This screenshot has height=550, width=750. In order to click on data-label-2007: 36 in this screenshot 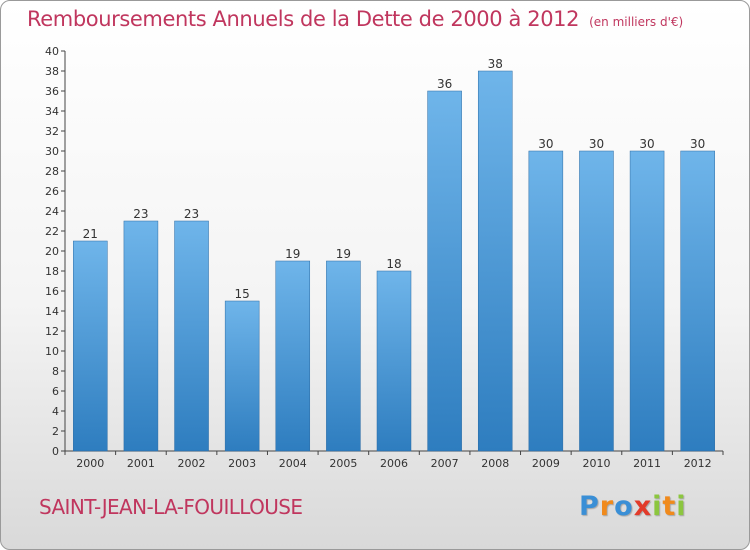, I will do `click(444, 84)`.